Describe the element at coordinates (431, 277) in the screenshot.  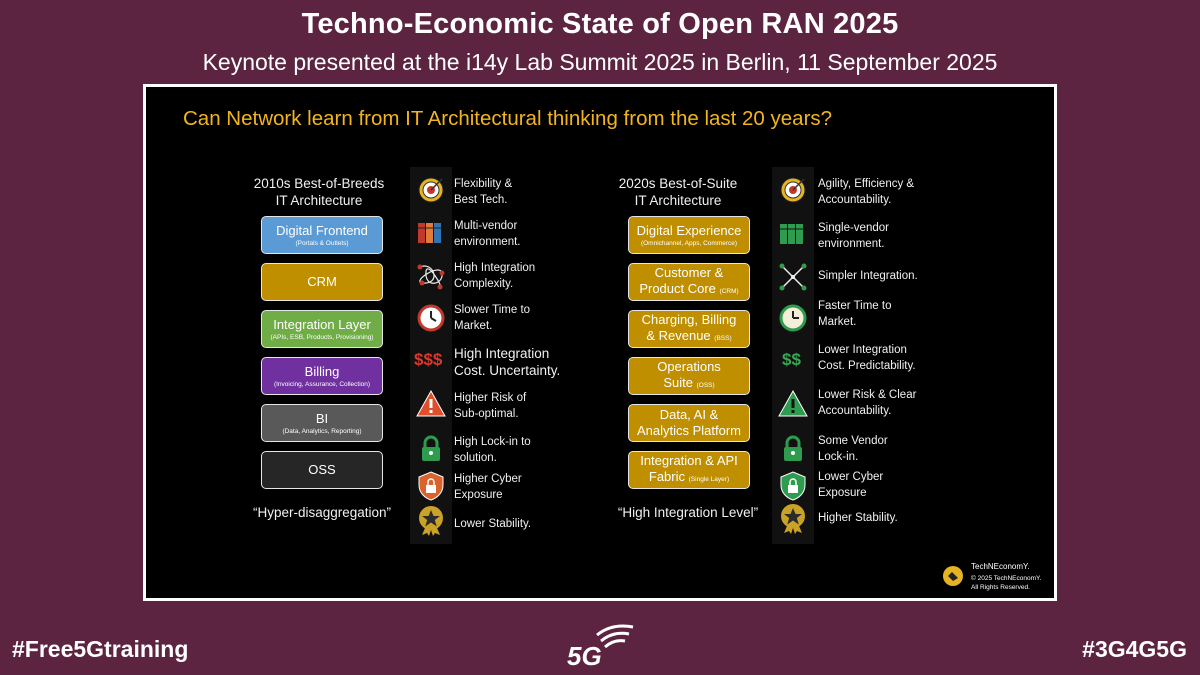
I see `tangled-network-icon` at that location.